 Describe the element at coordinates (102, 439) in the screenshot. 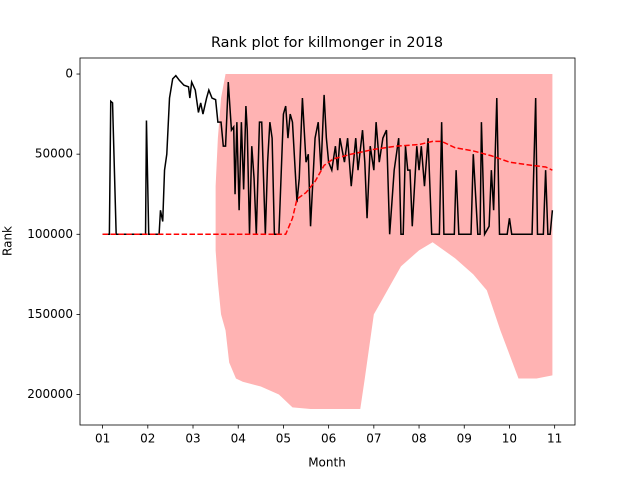

I see `x-tick-label: 01` at that location.